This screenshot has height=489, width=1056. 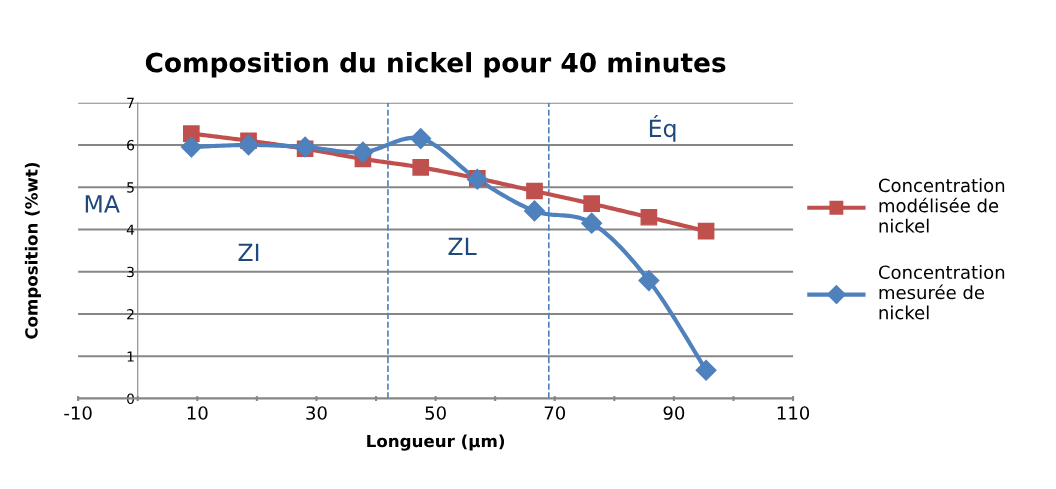 I want to click on y-tick-label: 7, so click(x=130, y=102).